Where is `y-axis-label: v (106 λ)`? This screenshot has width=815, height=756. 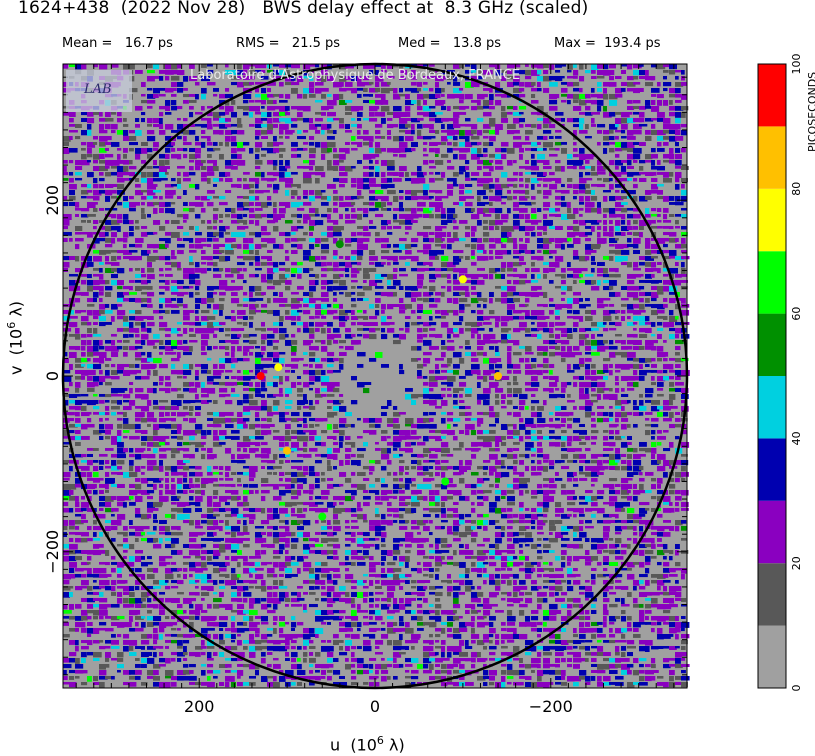 y-axis-label: v (106 λ) is located at coordinates (15, 337).